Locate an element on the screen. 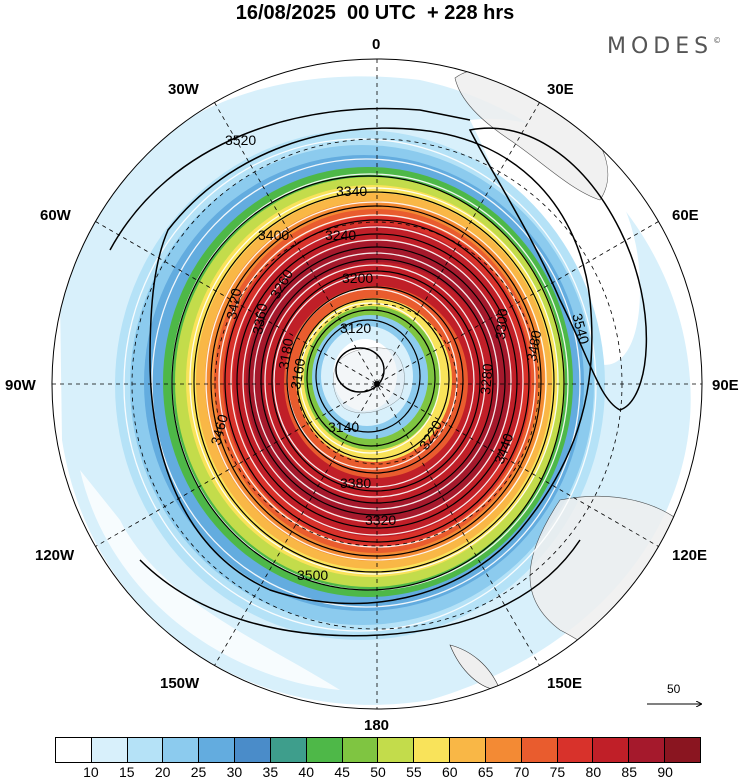  contour-label: 3540 is located at coordinates (581, 329).